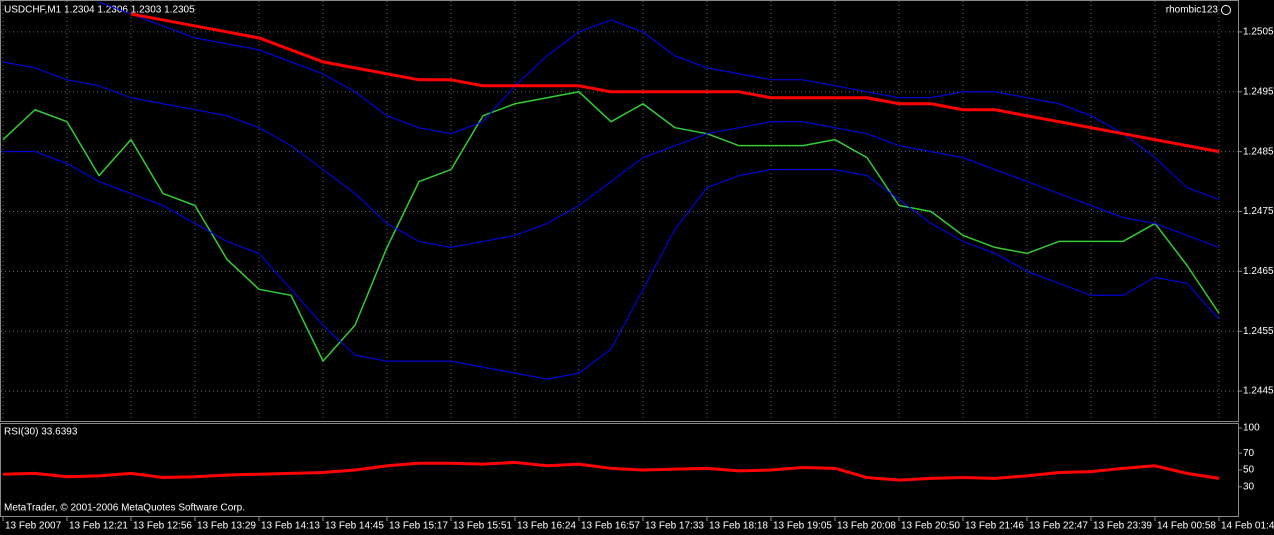 The height and width of the screenshot is (535, 1274). What do you see at coordinates (1226, 10) in the screenshot?
I see `smiley-icon` at bounding box center [1226, 10].